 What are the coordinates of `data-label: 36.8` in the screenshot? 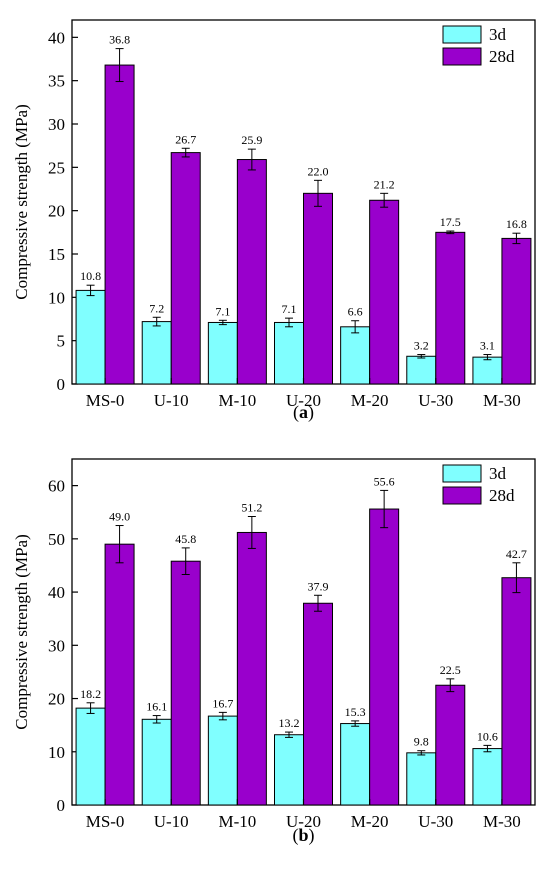 It's located at (119, 40).